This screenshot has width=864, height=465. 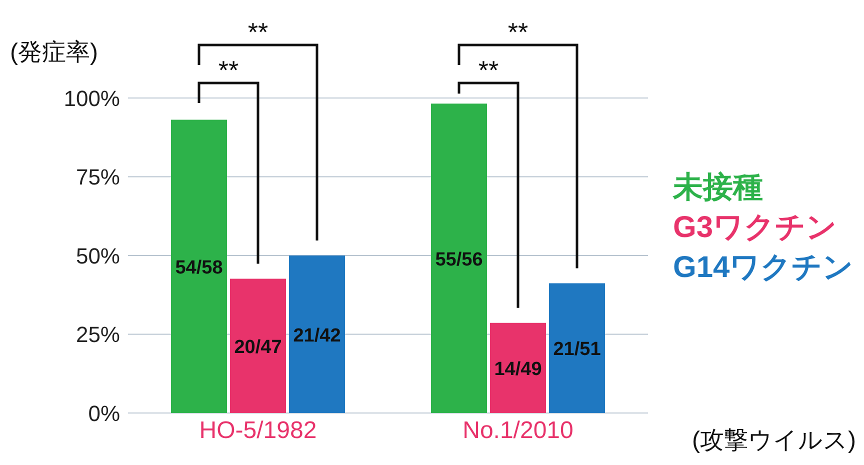 What do you see at coordinates (98, 177) in the screenshot?
I see `y-tick-label: 75%` at bounding box center [98, 177].